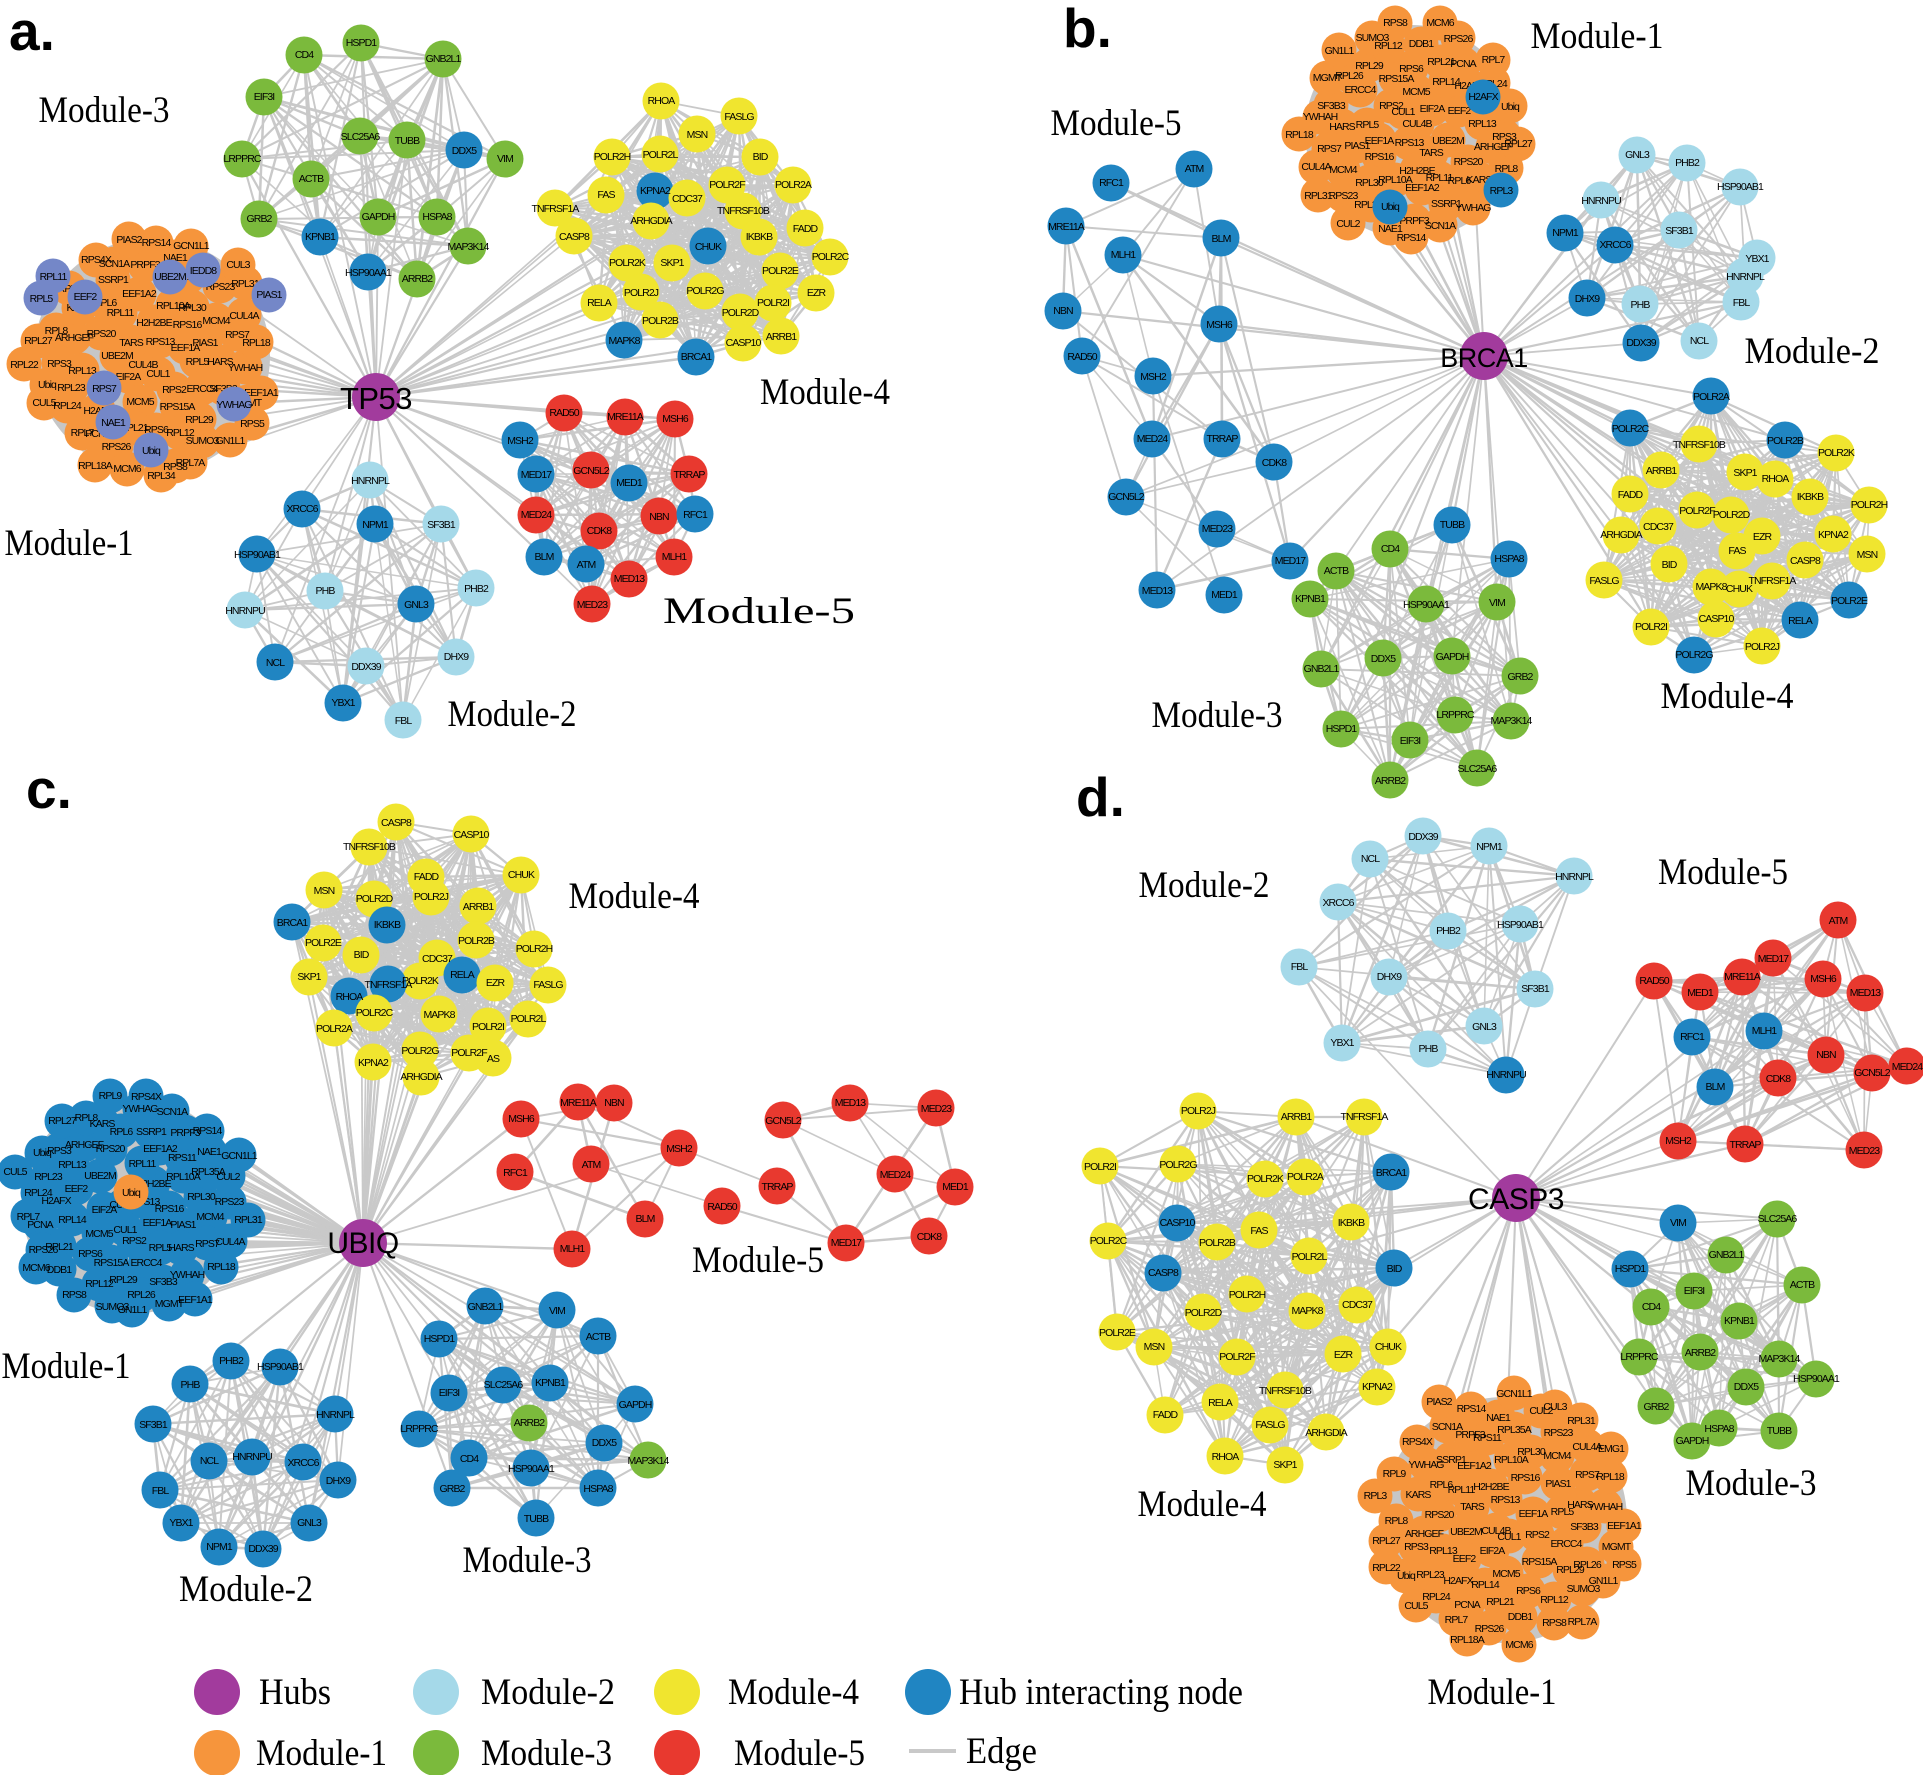 The height and width of the screenshot is (1775, 1923). I want to click on svg-text: EZR, so click(496, 983).